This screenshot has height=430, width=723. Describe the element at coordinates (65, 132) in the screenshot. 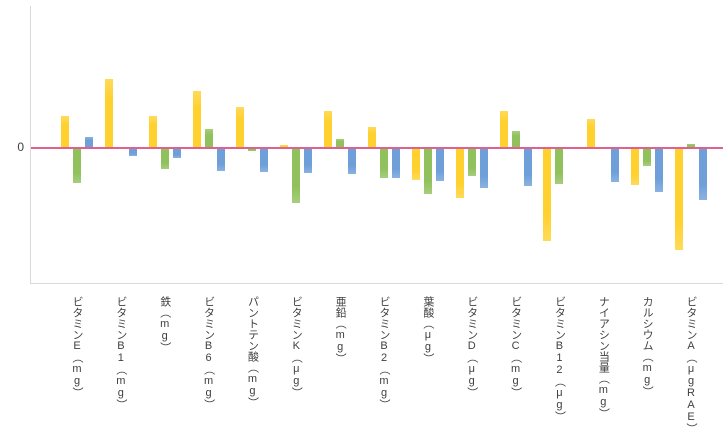

I see `bar-yellow-cat0` at that location.